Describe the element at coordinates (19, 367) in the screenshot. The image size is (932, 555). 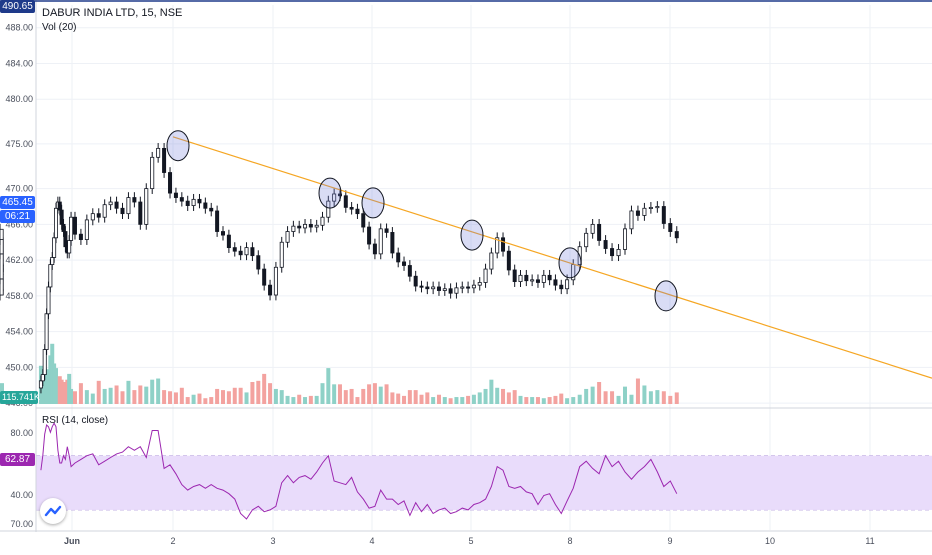
I see `price-tick-label: 450.00` at that location.